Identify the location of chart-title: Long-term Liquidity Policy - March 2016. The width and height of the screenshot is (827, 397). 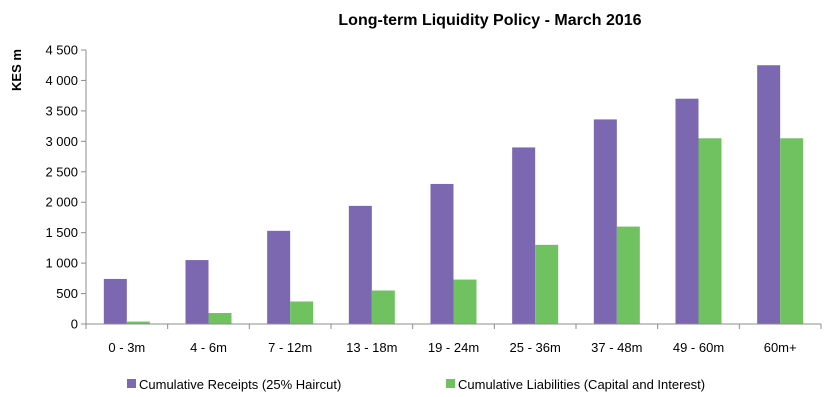
(489, 20).